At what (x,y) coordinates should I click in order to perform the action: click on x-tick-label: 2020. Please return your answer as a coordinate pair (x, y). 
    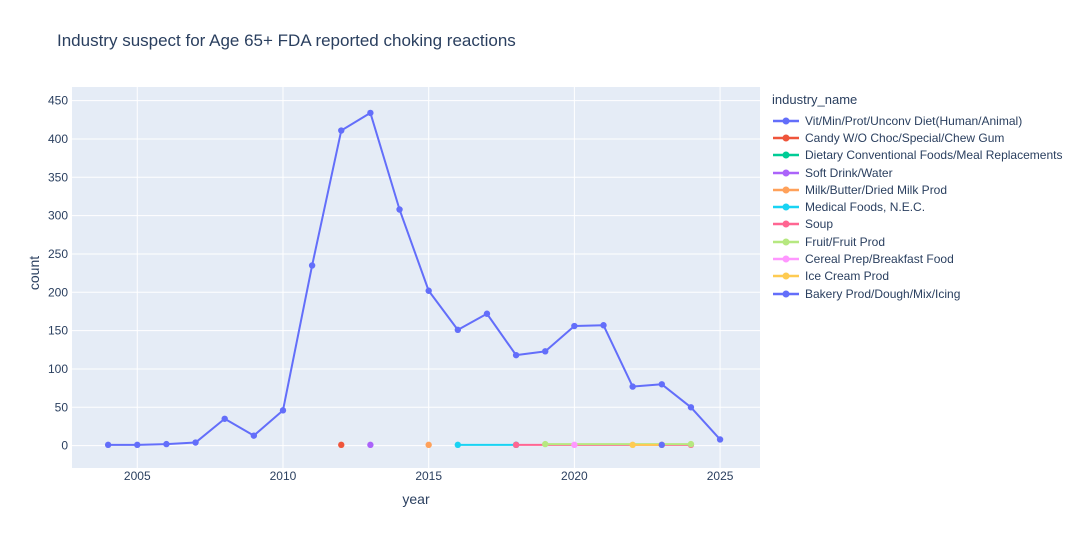
    Looking at the image, I should click on (574, 476).